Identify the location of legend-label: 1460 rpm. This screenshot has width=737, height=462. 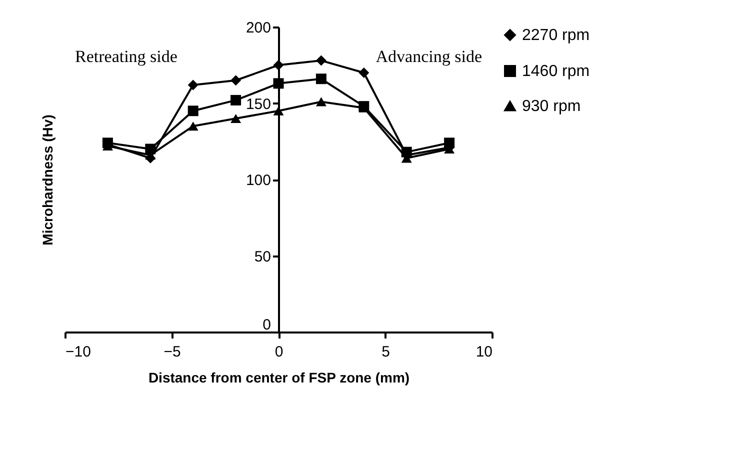
(556, 71).